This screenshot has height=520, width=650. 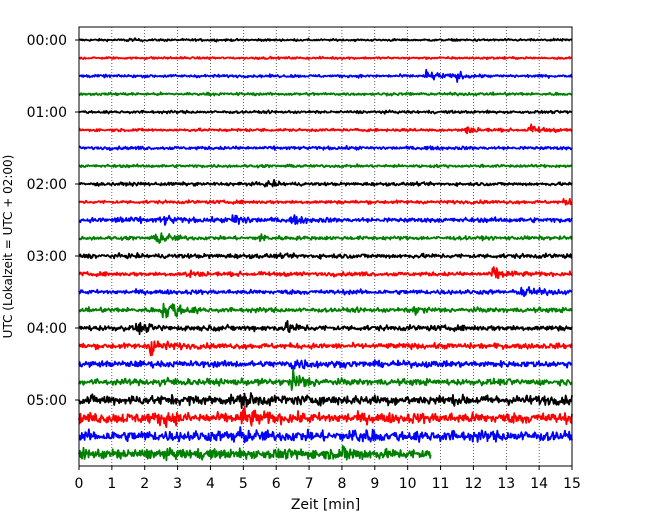 I want to click on x-tick-label-9: 9, so click(x=374, y=484).